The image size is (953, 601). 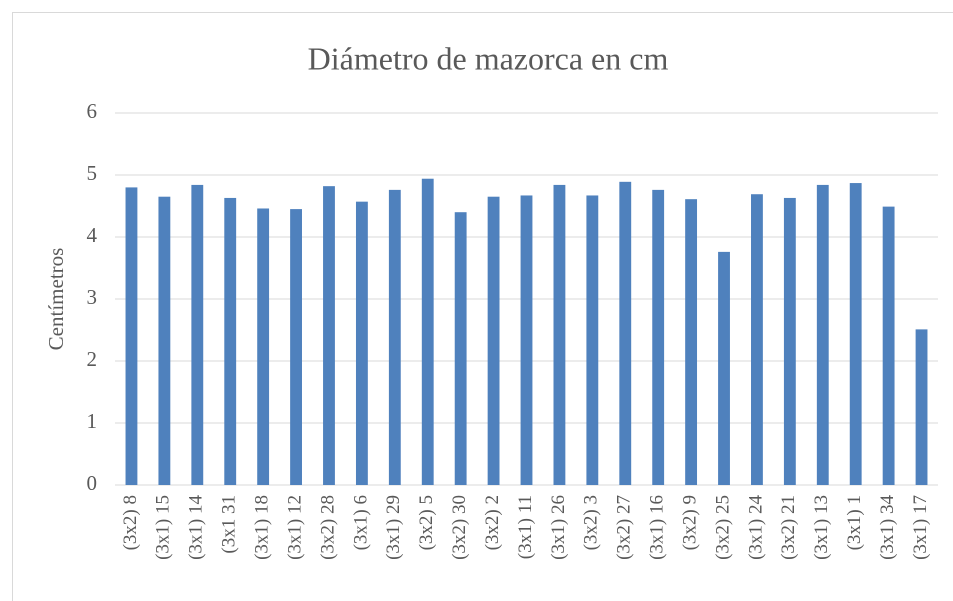 What do you see at coordinates (591, 522) in the screenshot?
I see `x-tick-label: (3x2) 3` at bounding box center [591, 522].